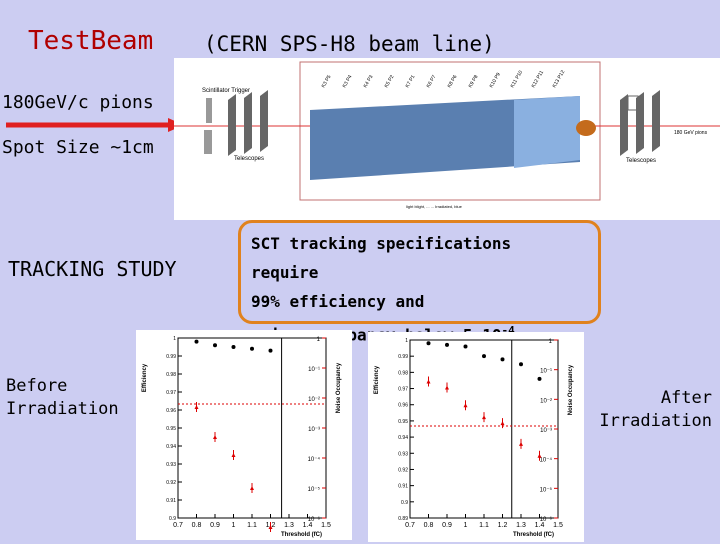 This screenshot has height=544, width=720. I want to click on module-label: K7 P1, so click(411, 81).